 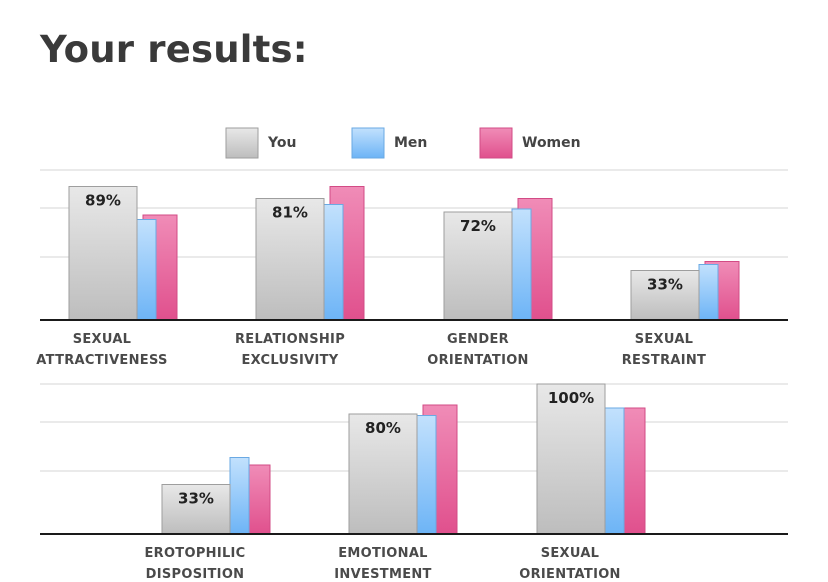 I want to click on category-label: EMOTIONAL, so click(x=383, y=553).